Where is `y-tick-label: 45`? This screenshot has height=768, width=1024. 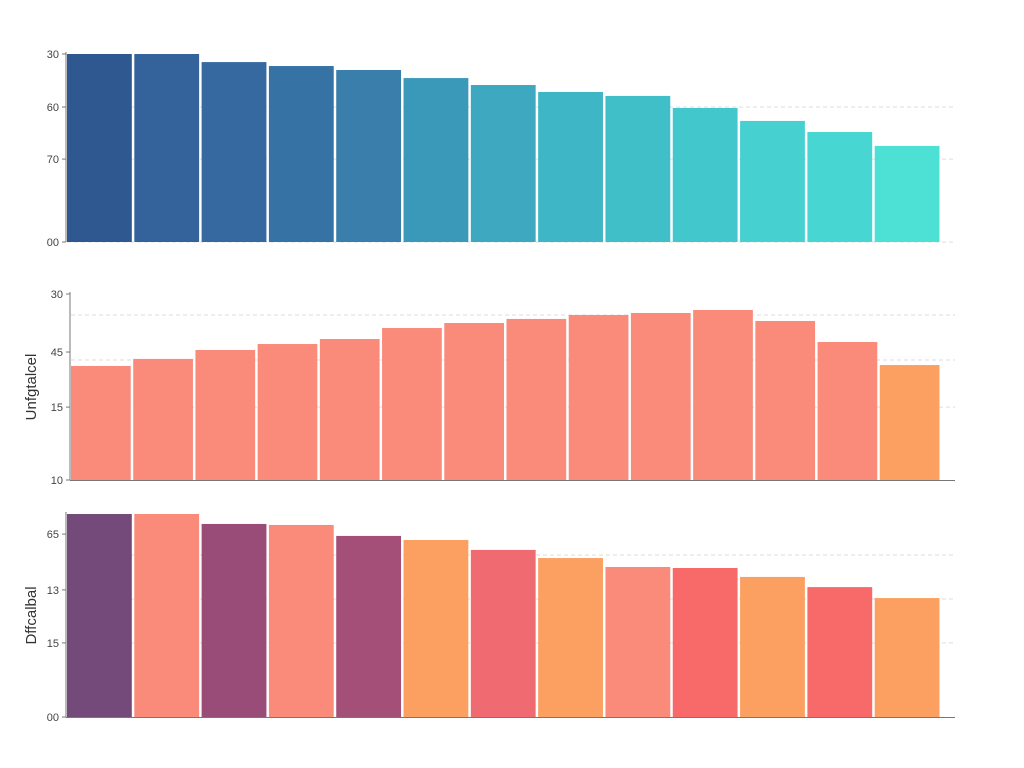 y-tick-label: 45 is located at coordinates (57, 353).